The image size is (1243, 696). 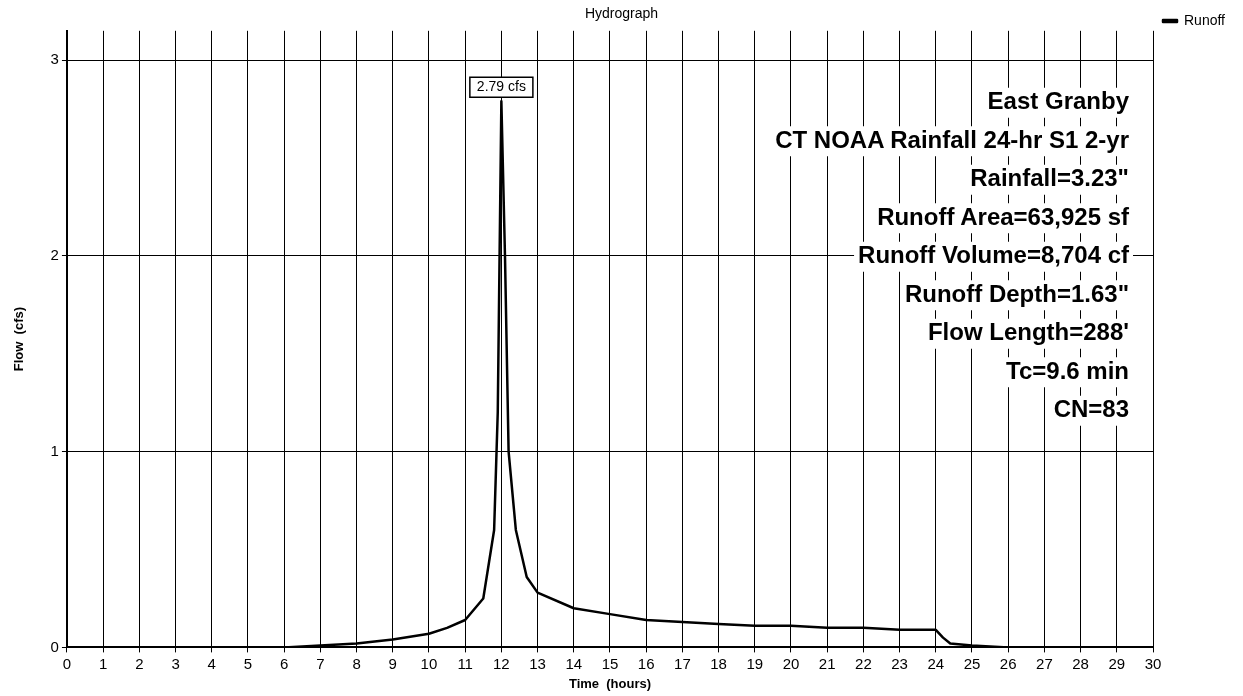 I want to click on x-tick-label: 25, so click(x=972, y=663).